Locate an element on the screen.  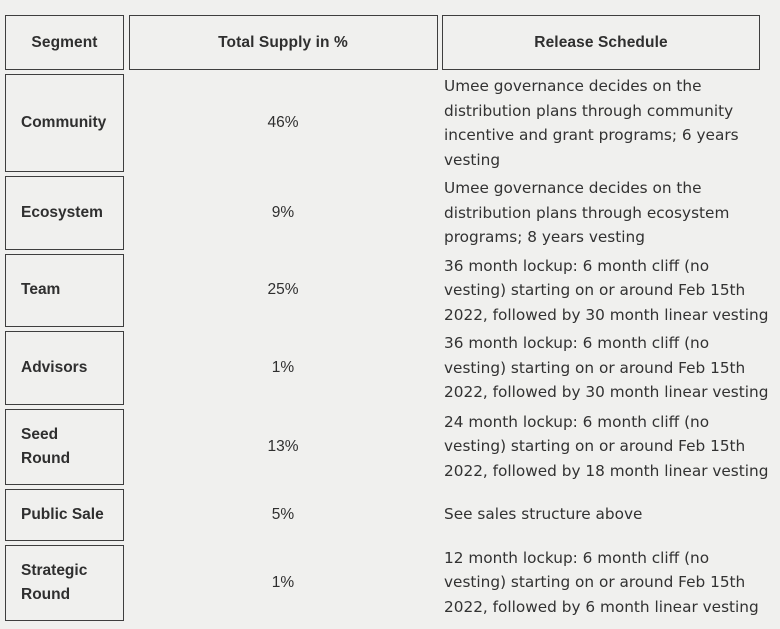
segment-cell: Advisors is located at coordinates (64, 368).